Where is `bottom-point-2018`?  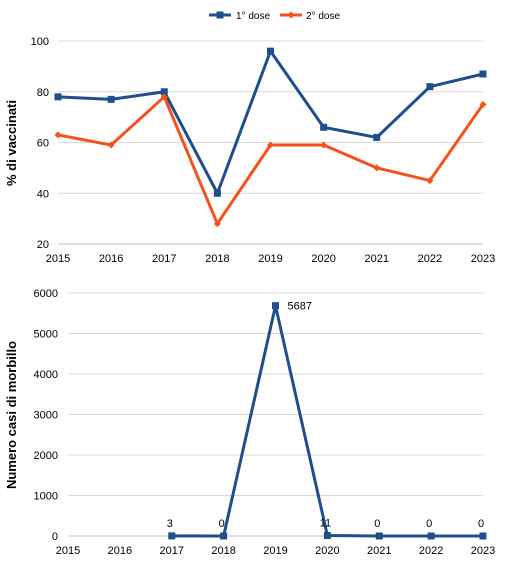 bottom-point-2018 is located at coordinates (224, 536).